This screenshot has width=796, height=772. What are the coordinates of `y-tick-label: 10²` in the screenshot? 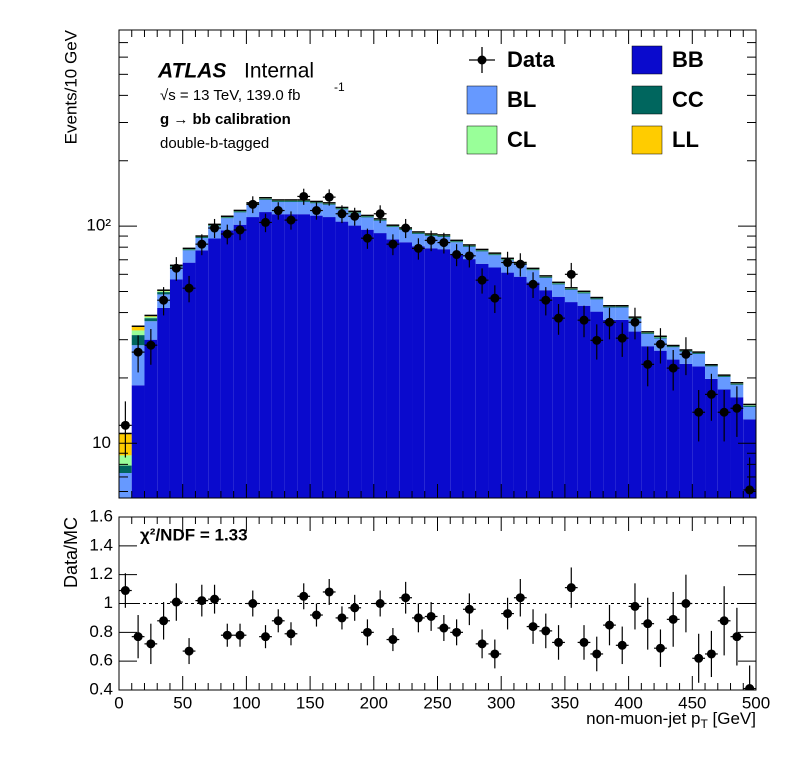 It's located at (98, 225).